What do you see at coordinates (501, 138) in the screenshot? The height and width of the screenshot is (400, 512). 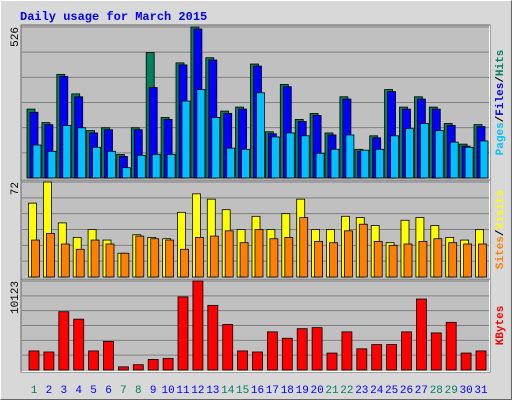 I see `legend-entry: Pages` at bounding box center [501, 138].